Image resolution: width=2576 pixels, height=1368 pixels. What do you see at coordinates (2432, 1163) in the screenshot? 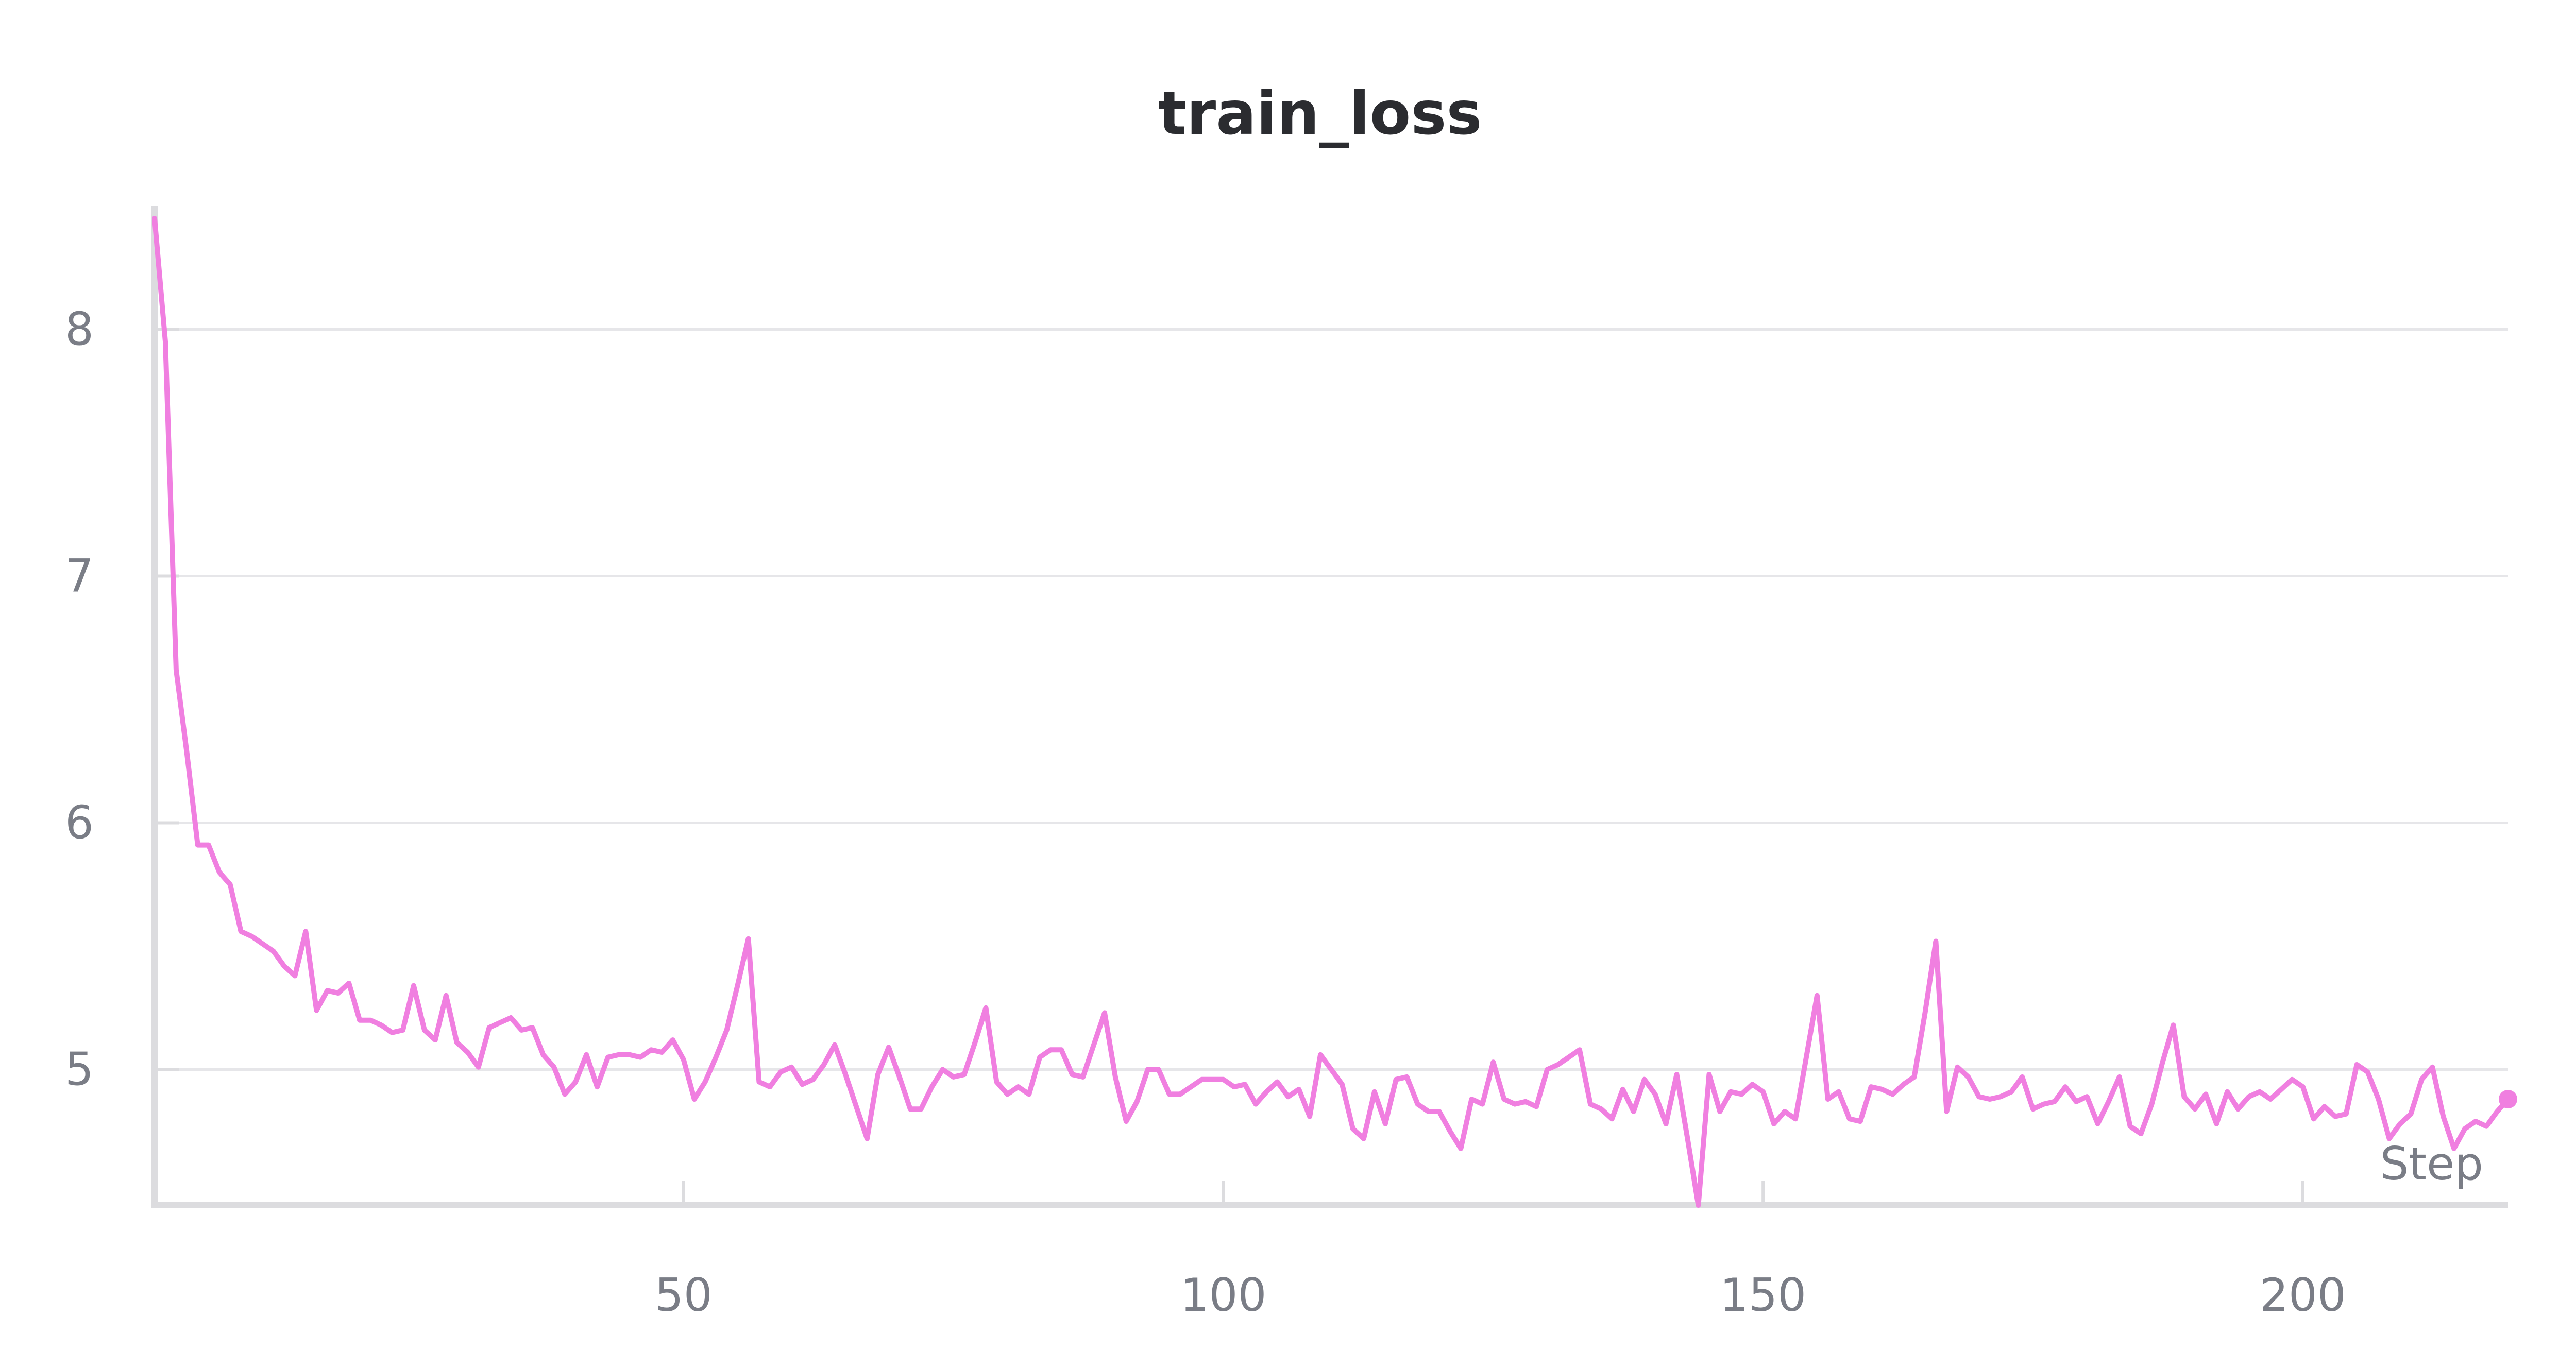
I see `x-axis-label: Step` at bounding box center [2432, 1163].